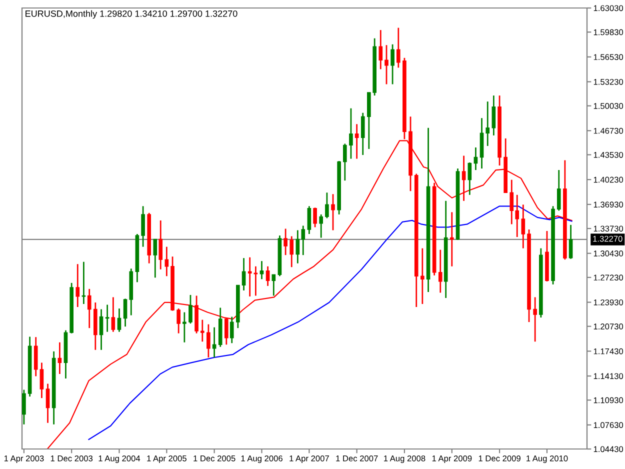 The image size is (625, 469). Describe the element at coordinates (609, 253) in the screenshot. I see `y-tick-label: 1.30430` at that location.